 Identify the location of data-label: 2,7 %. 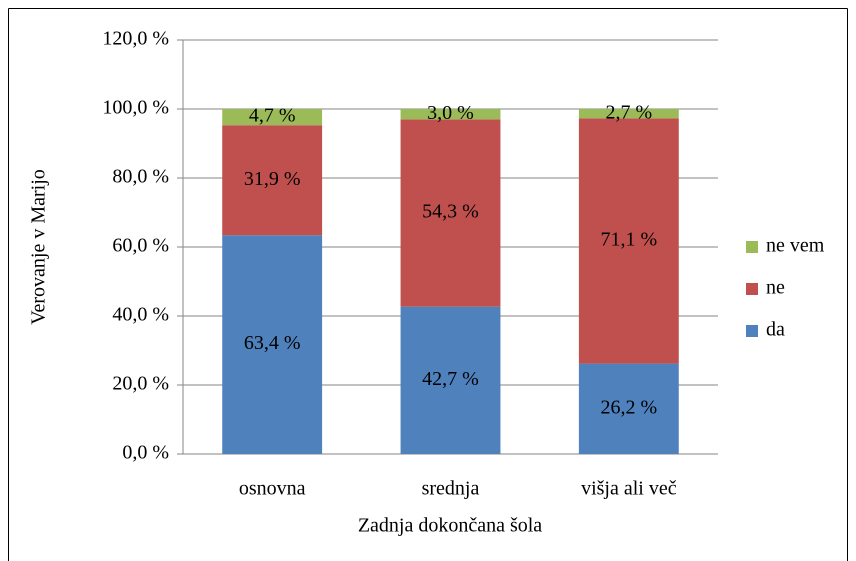
(628, 112).